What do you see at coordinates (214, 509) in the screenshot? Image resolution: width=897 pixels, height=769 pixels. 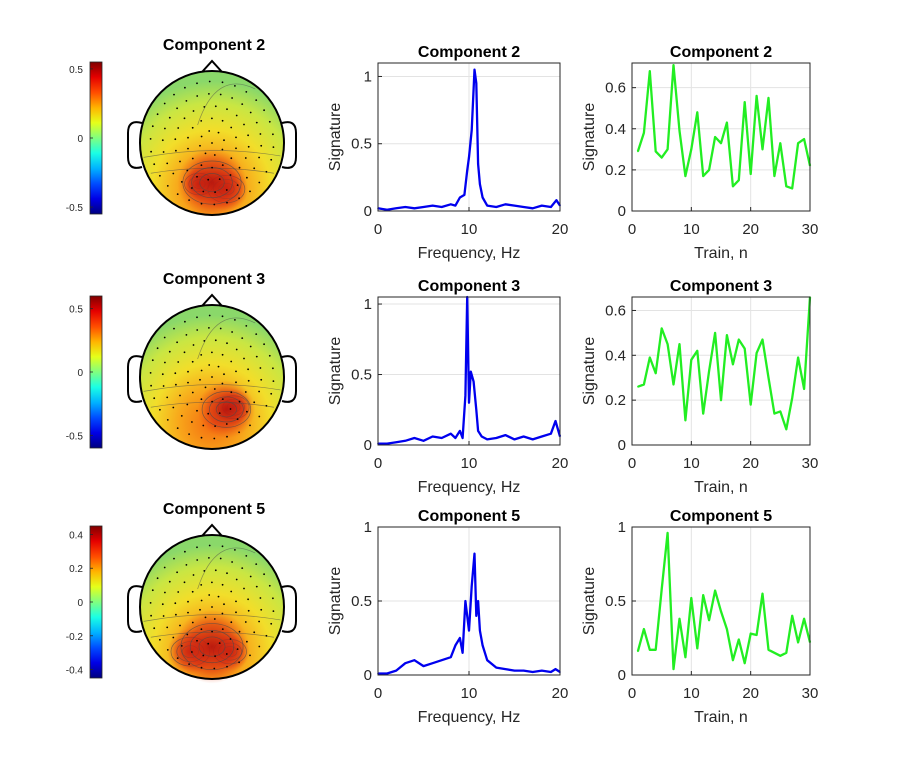 I see `topo-title: Component 5` at bounding box center [214, 509].